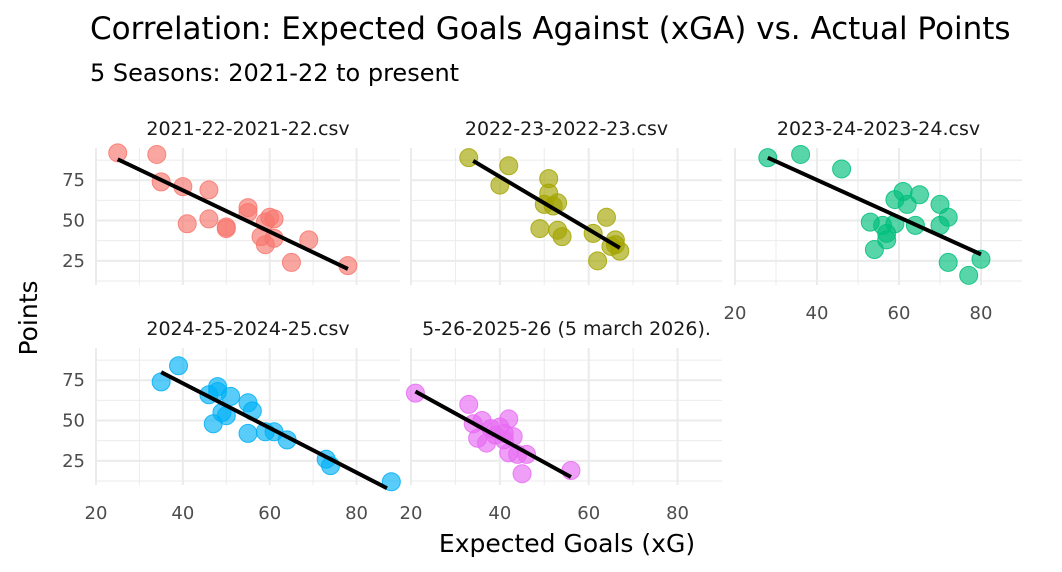  What do you see at coordinates (566, 129) in the screenshot?
I see `facet-label: 2022-23-2022-23.csv` at bounding box center [566, 129].